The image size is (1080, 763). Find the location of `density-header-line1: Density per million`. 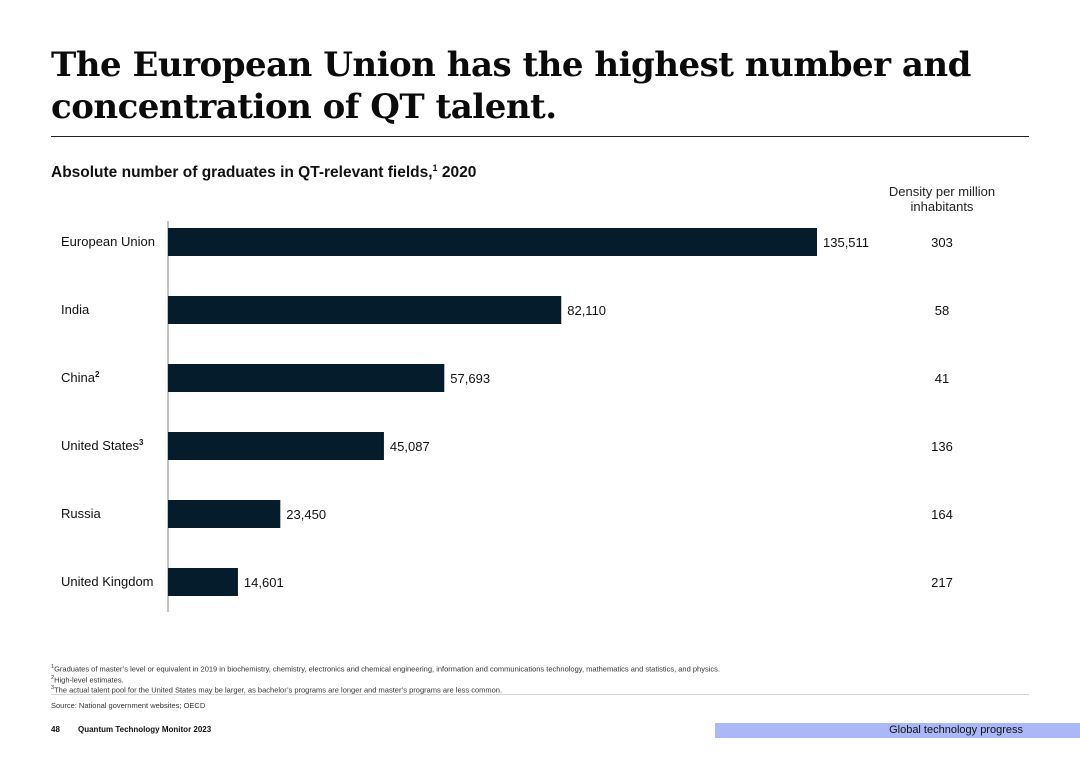

density-header-line1: Density per million is located at coordinates (942, 191).